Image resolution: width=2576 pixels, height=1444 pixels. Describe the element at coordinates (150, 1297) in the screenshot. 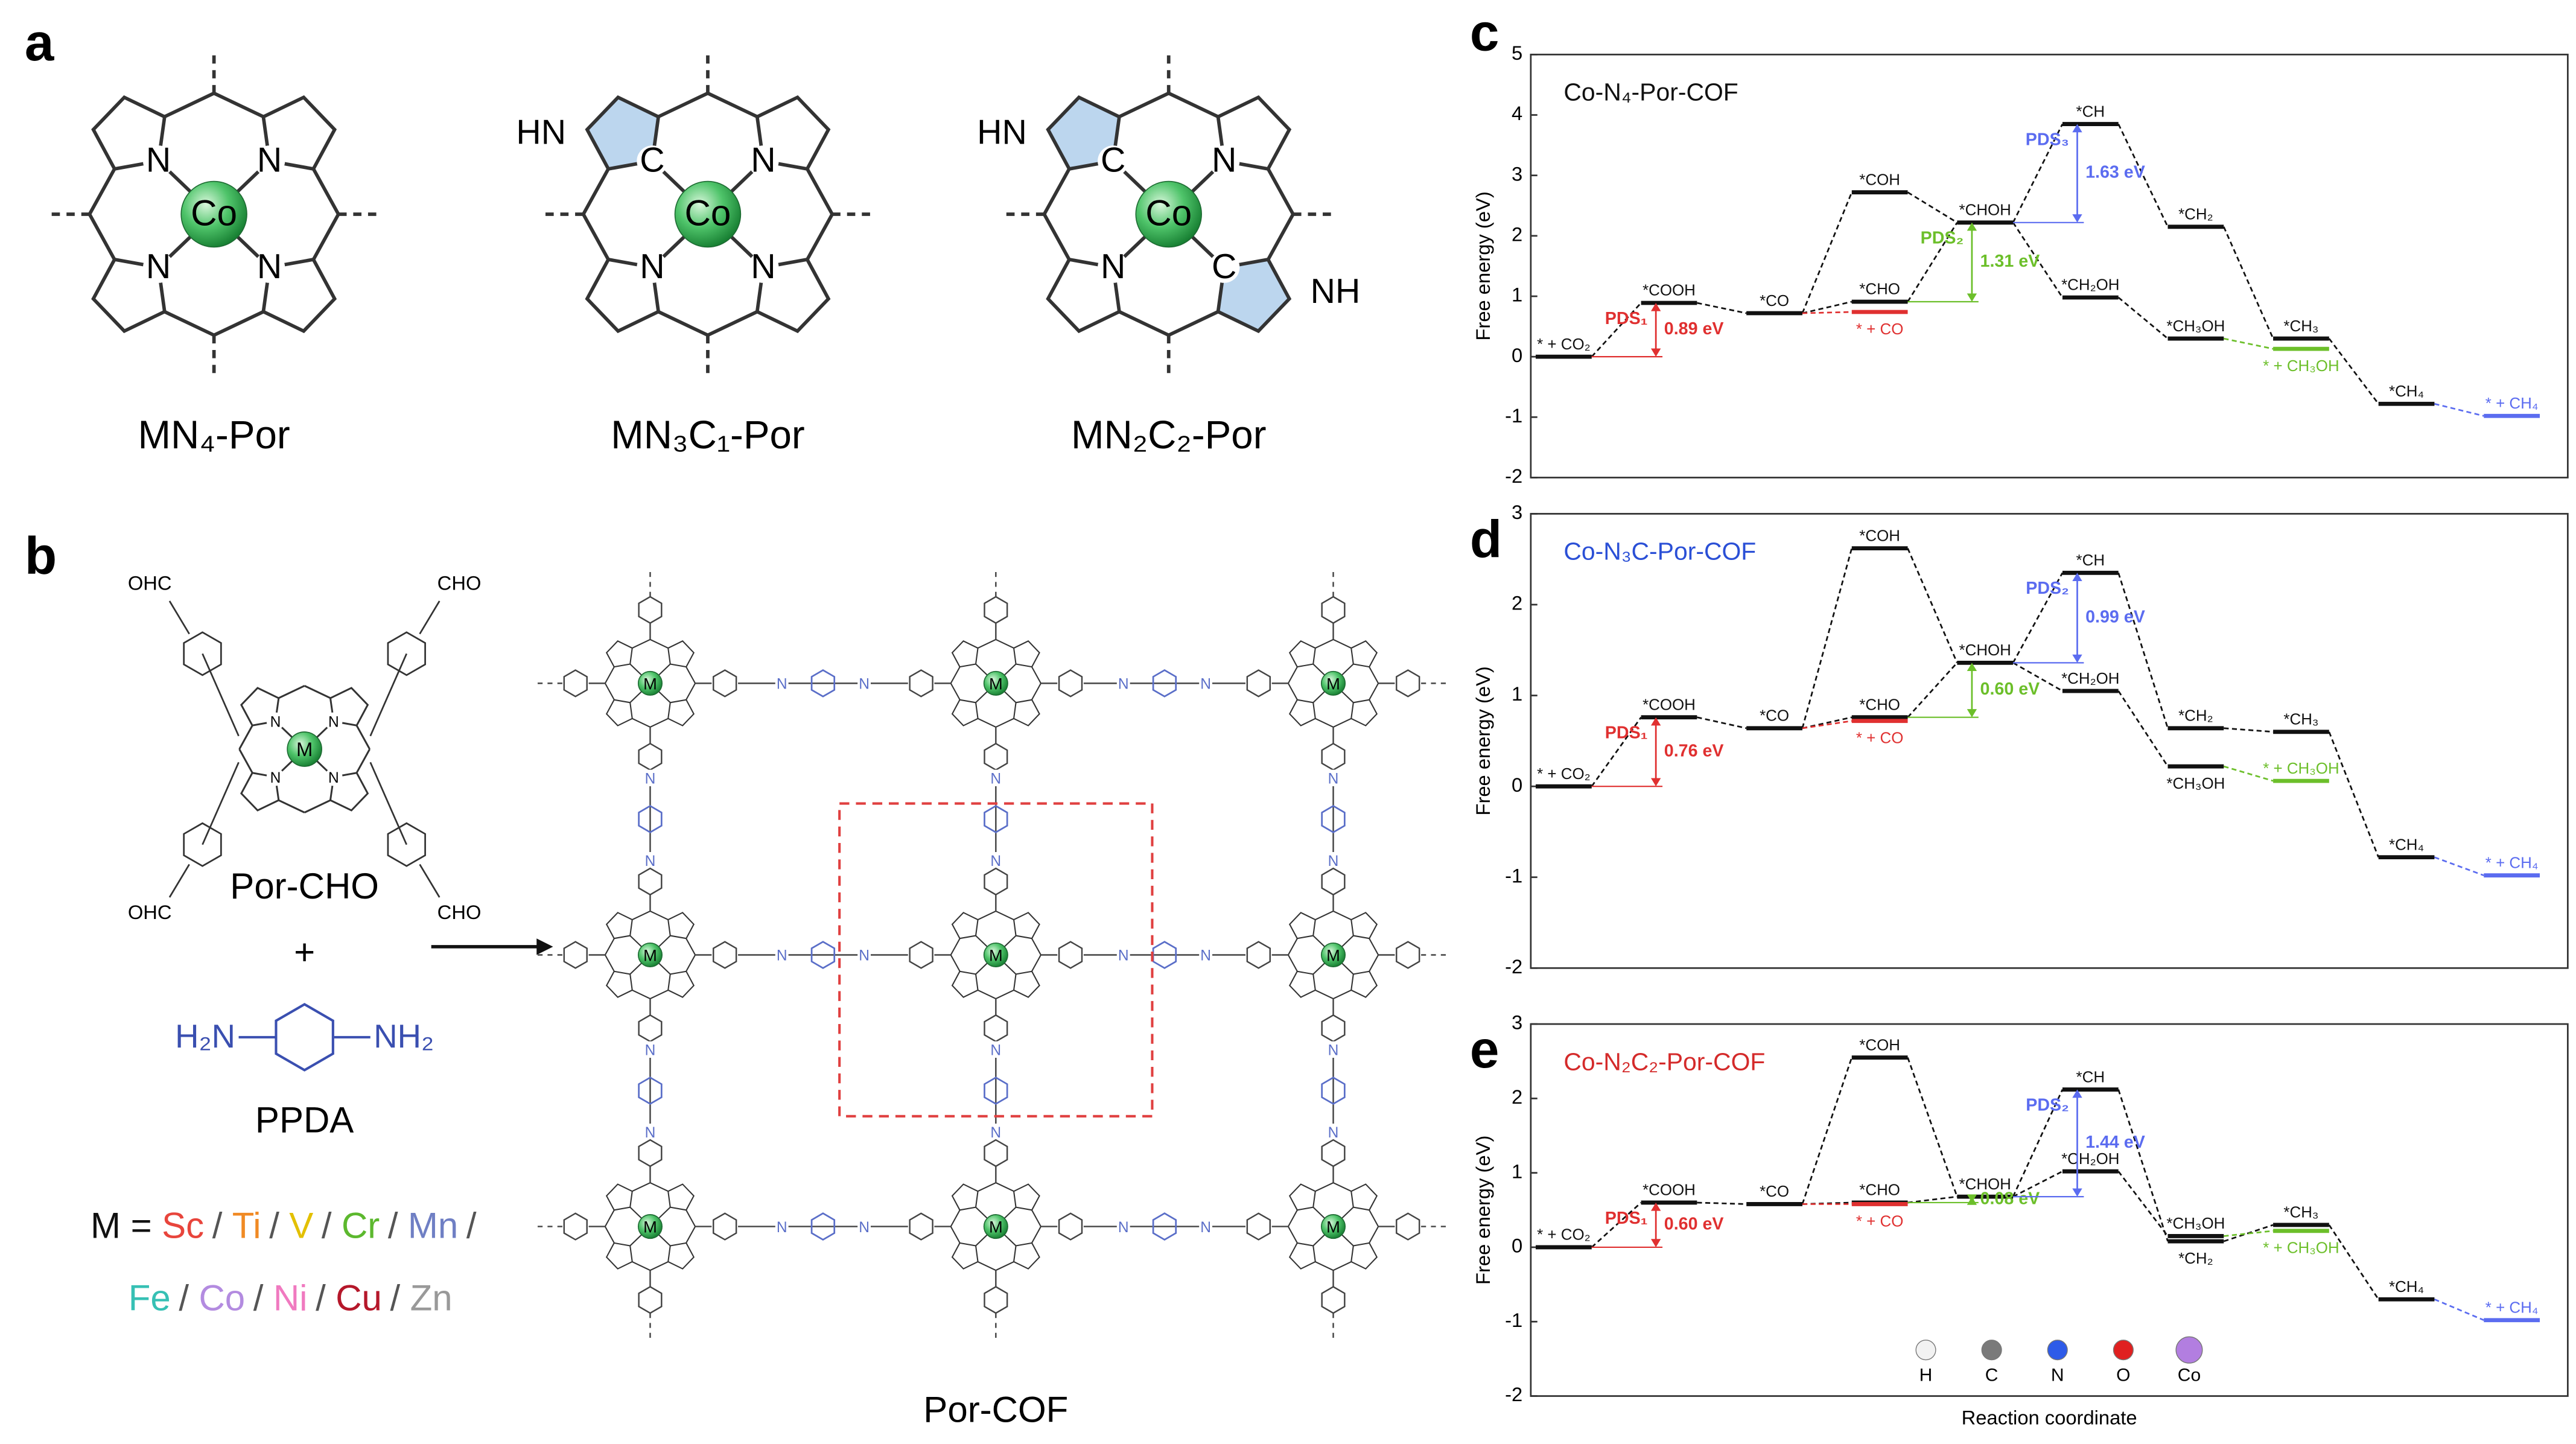

I see `metal-text: Fe` at that location.